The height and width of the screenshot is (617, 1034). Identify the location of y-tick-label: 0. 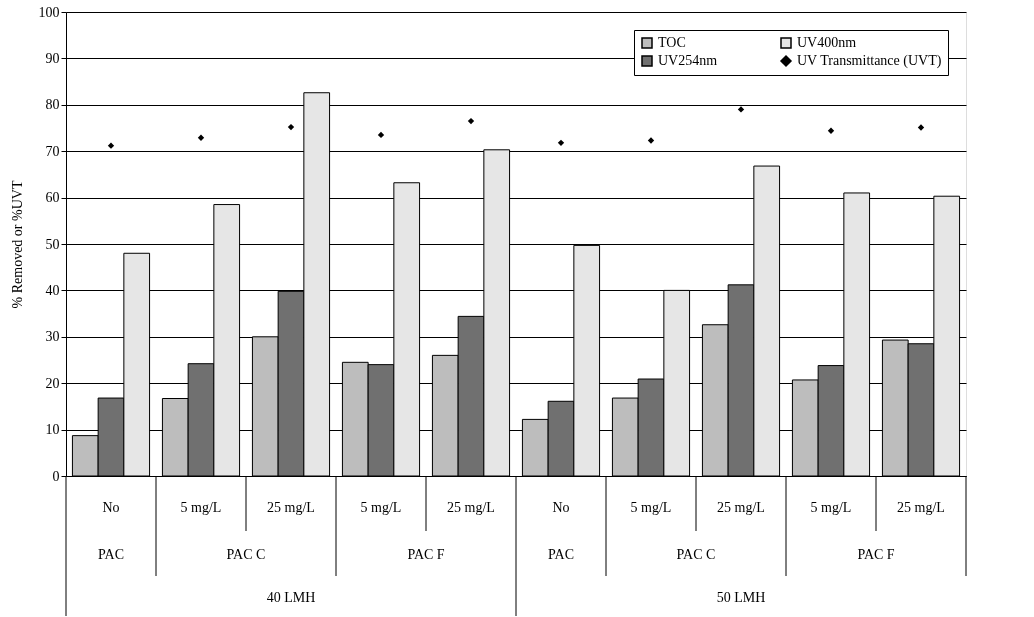
(56, 476).